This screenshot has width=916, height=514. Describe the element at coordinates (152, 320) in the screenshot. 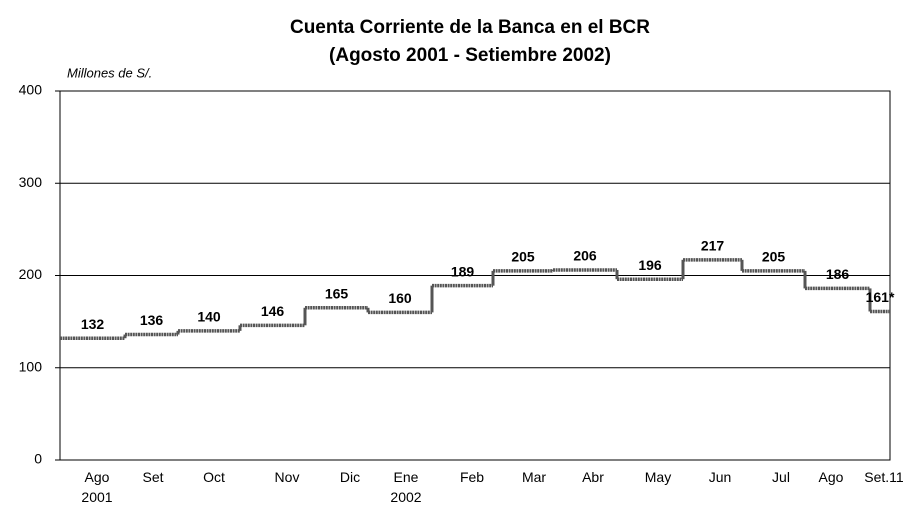

I see `value-label: 136` at that location.